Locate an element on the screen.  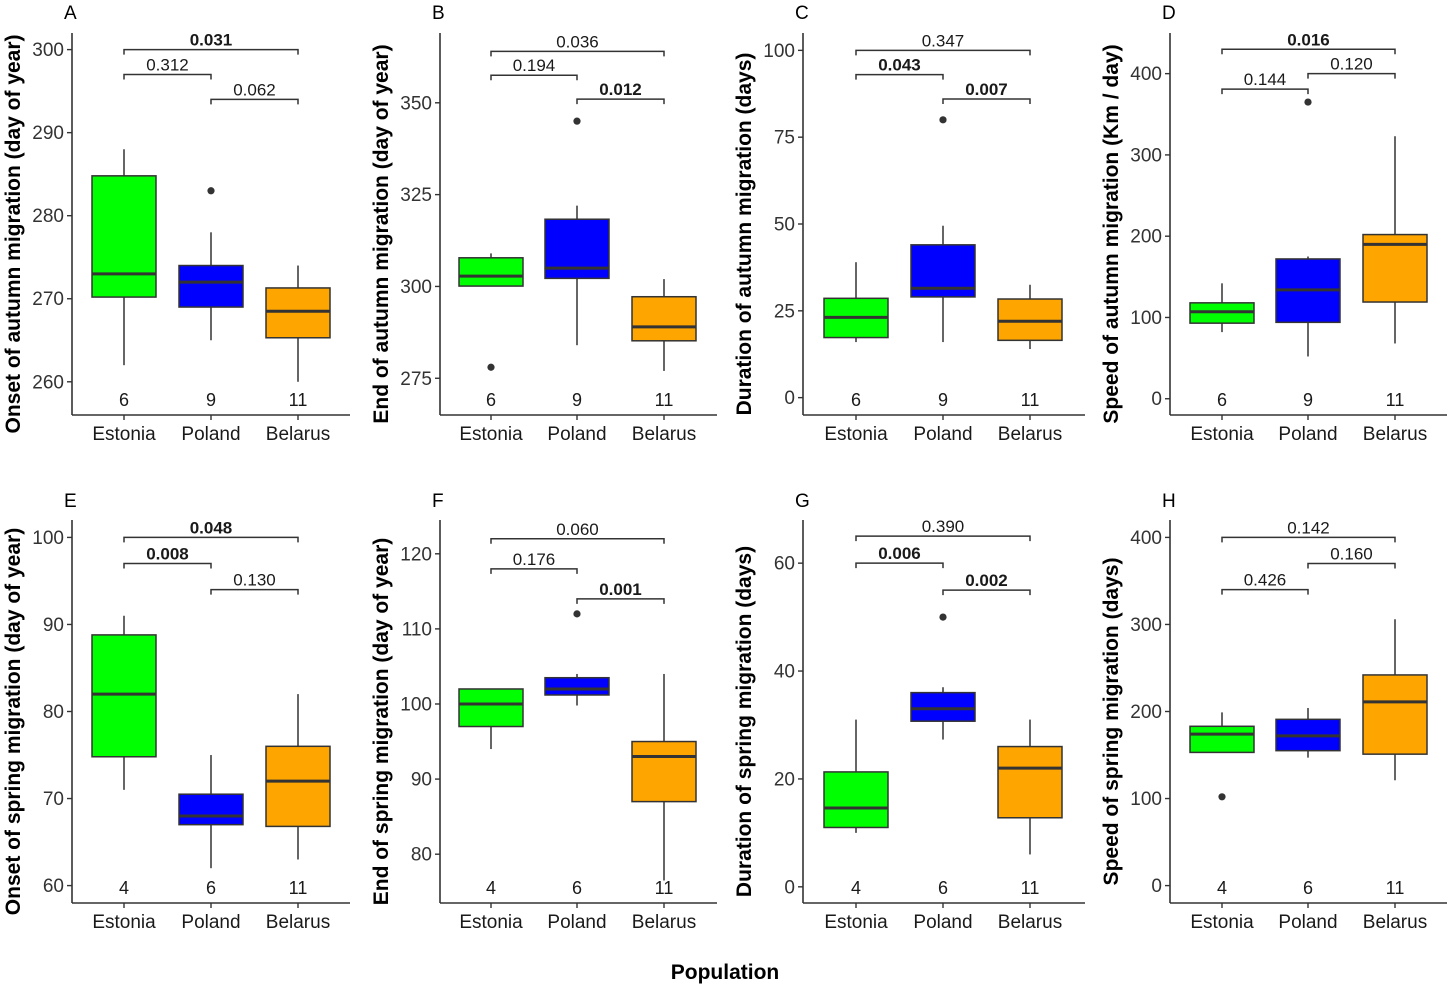
p-value-label: 0.016 is located at coordinates (1308, 39).